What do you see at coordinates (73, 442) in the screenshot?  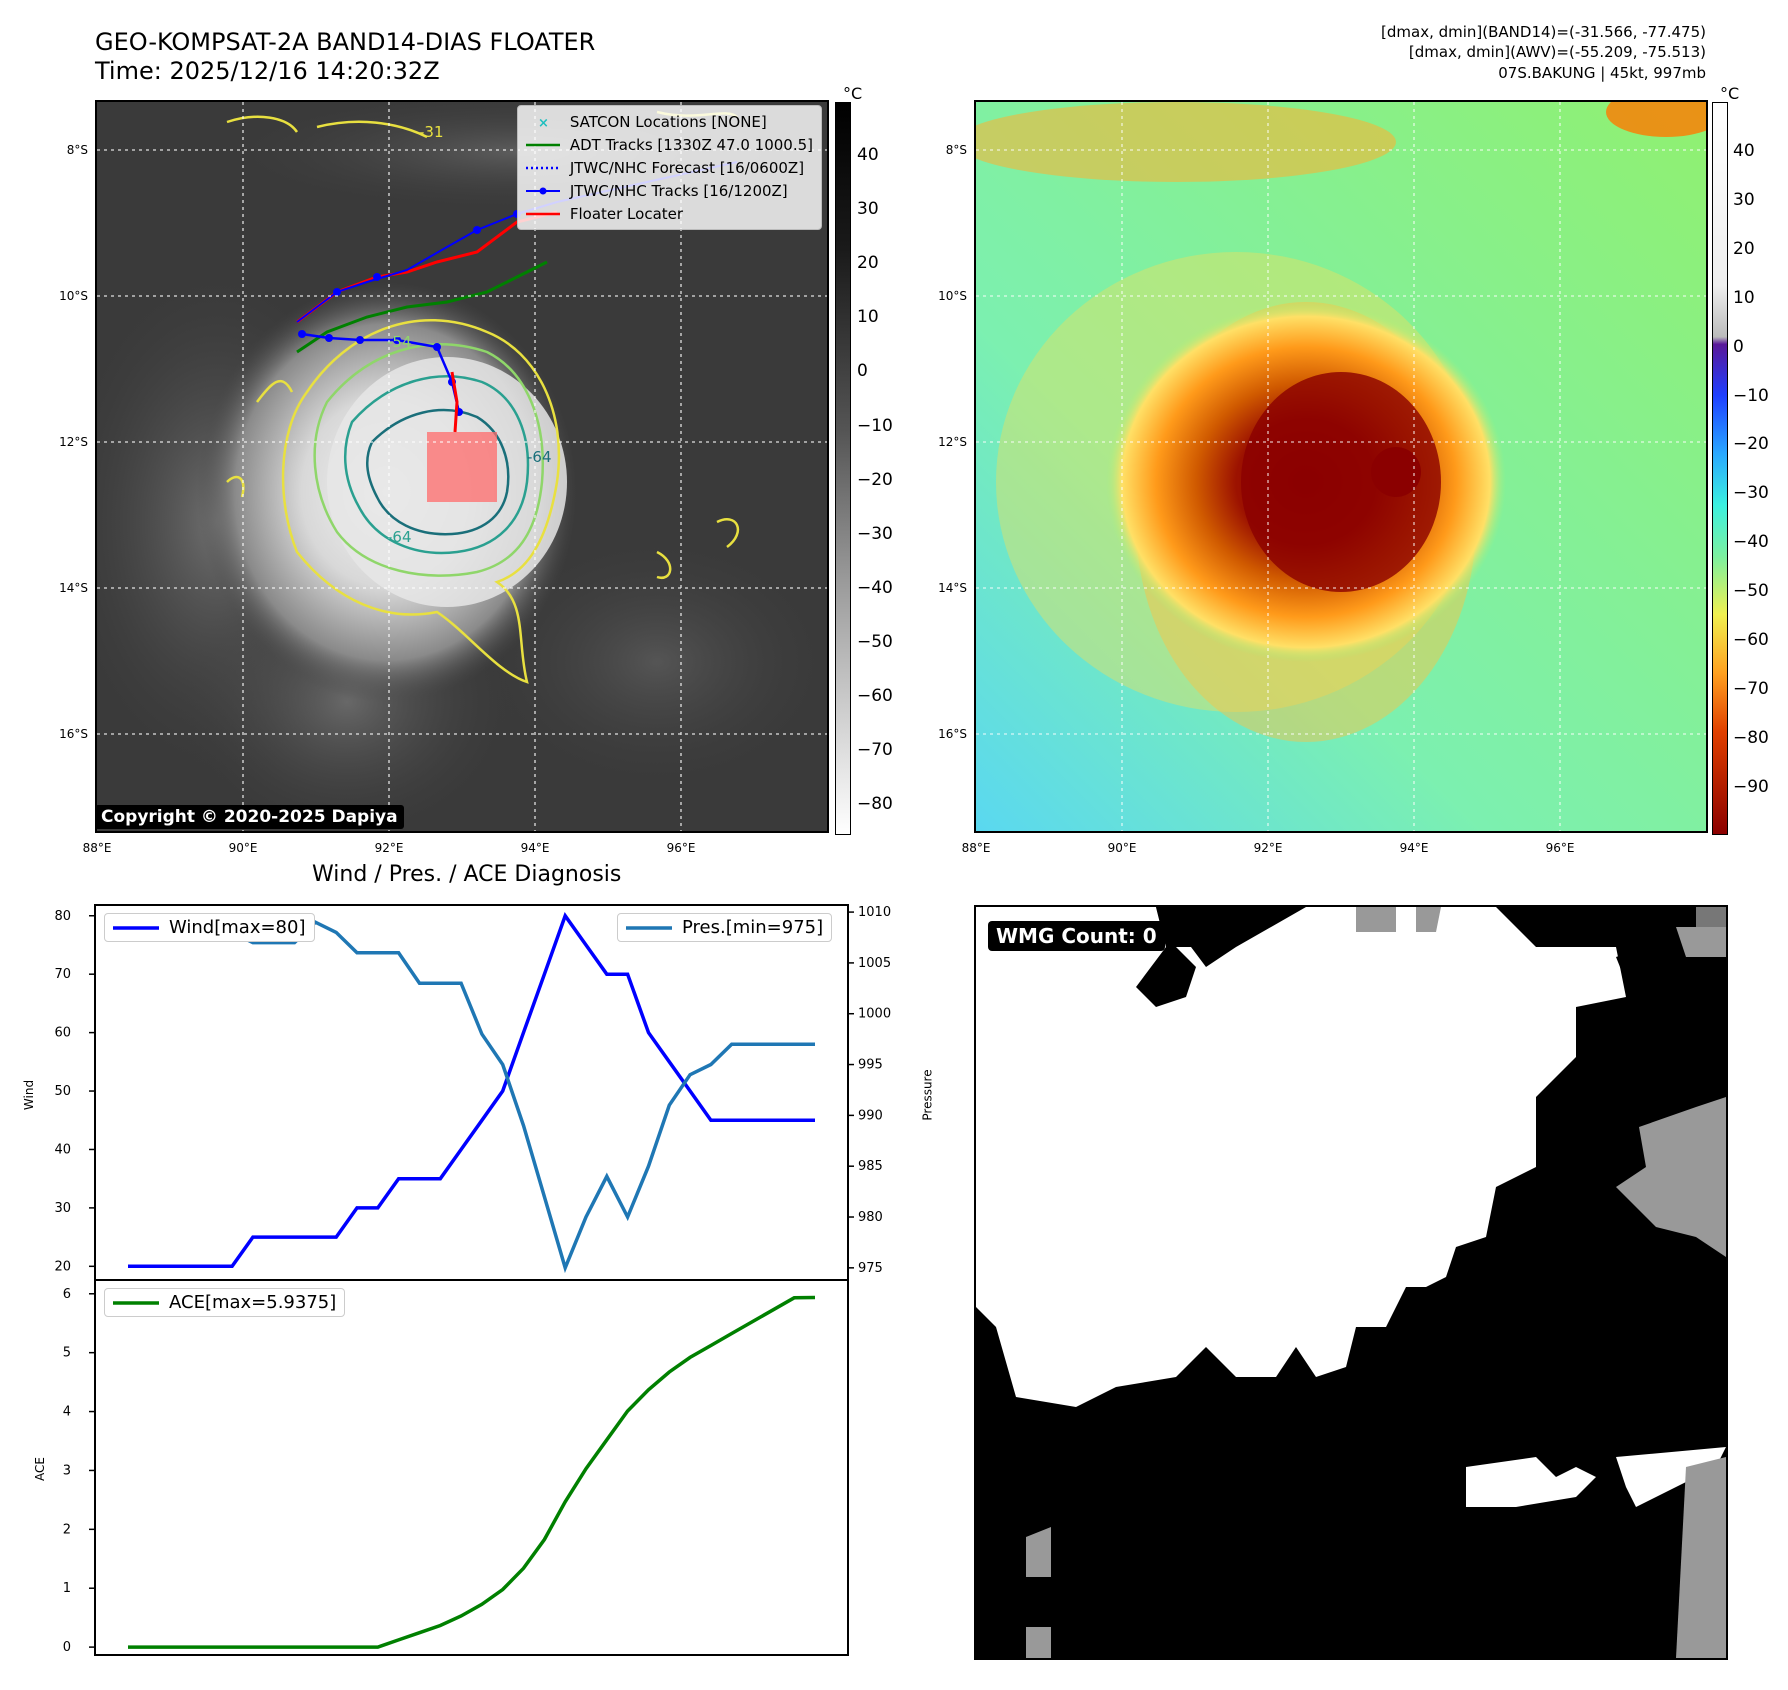 I see `ir-lat-label-2: 12°S` at bounding box center [73, 442].